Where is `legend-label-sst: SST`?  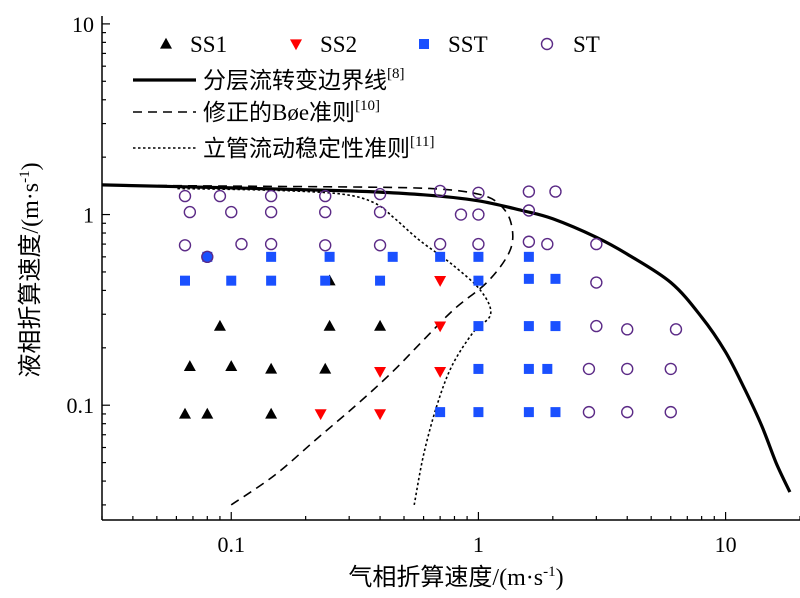 legend-label-sst: SST is located at coordinates (468, 44).